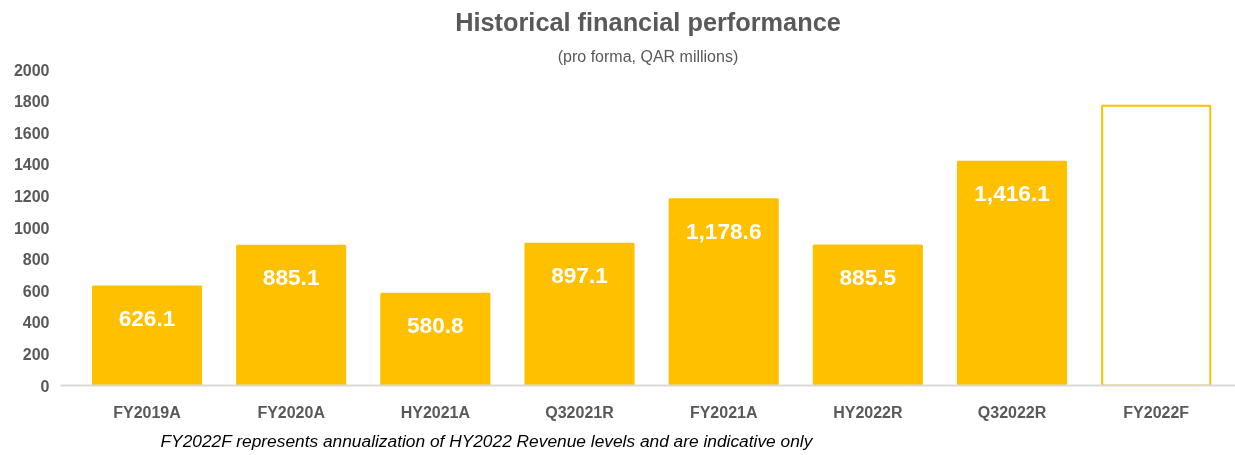 The height and width of the screenshot is (455, 1235). What do you see at coordinates (36, 354) in the screenshot?
I see `y-tick-label: 200` at bounding box center [36, 354].